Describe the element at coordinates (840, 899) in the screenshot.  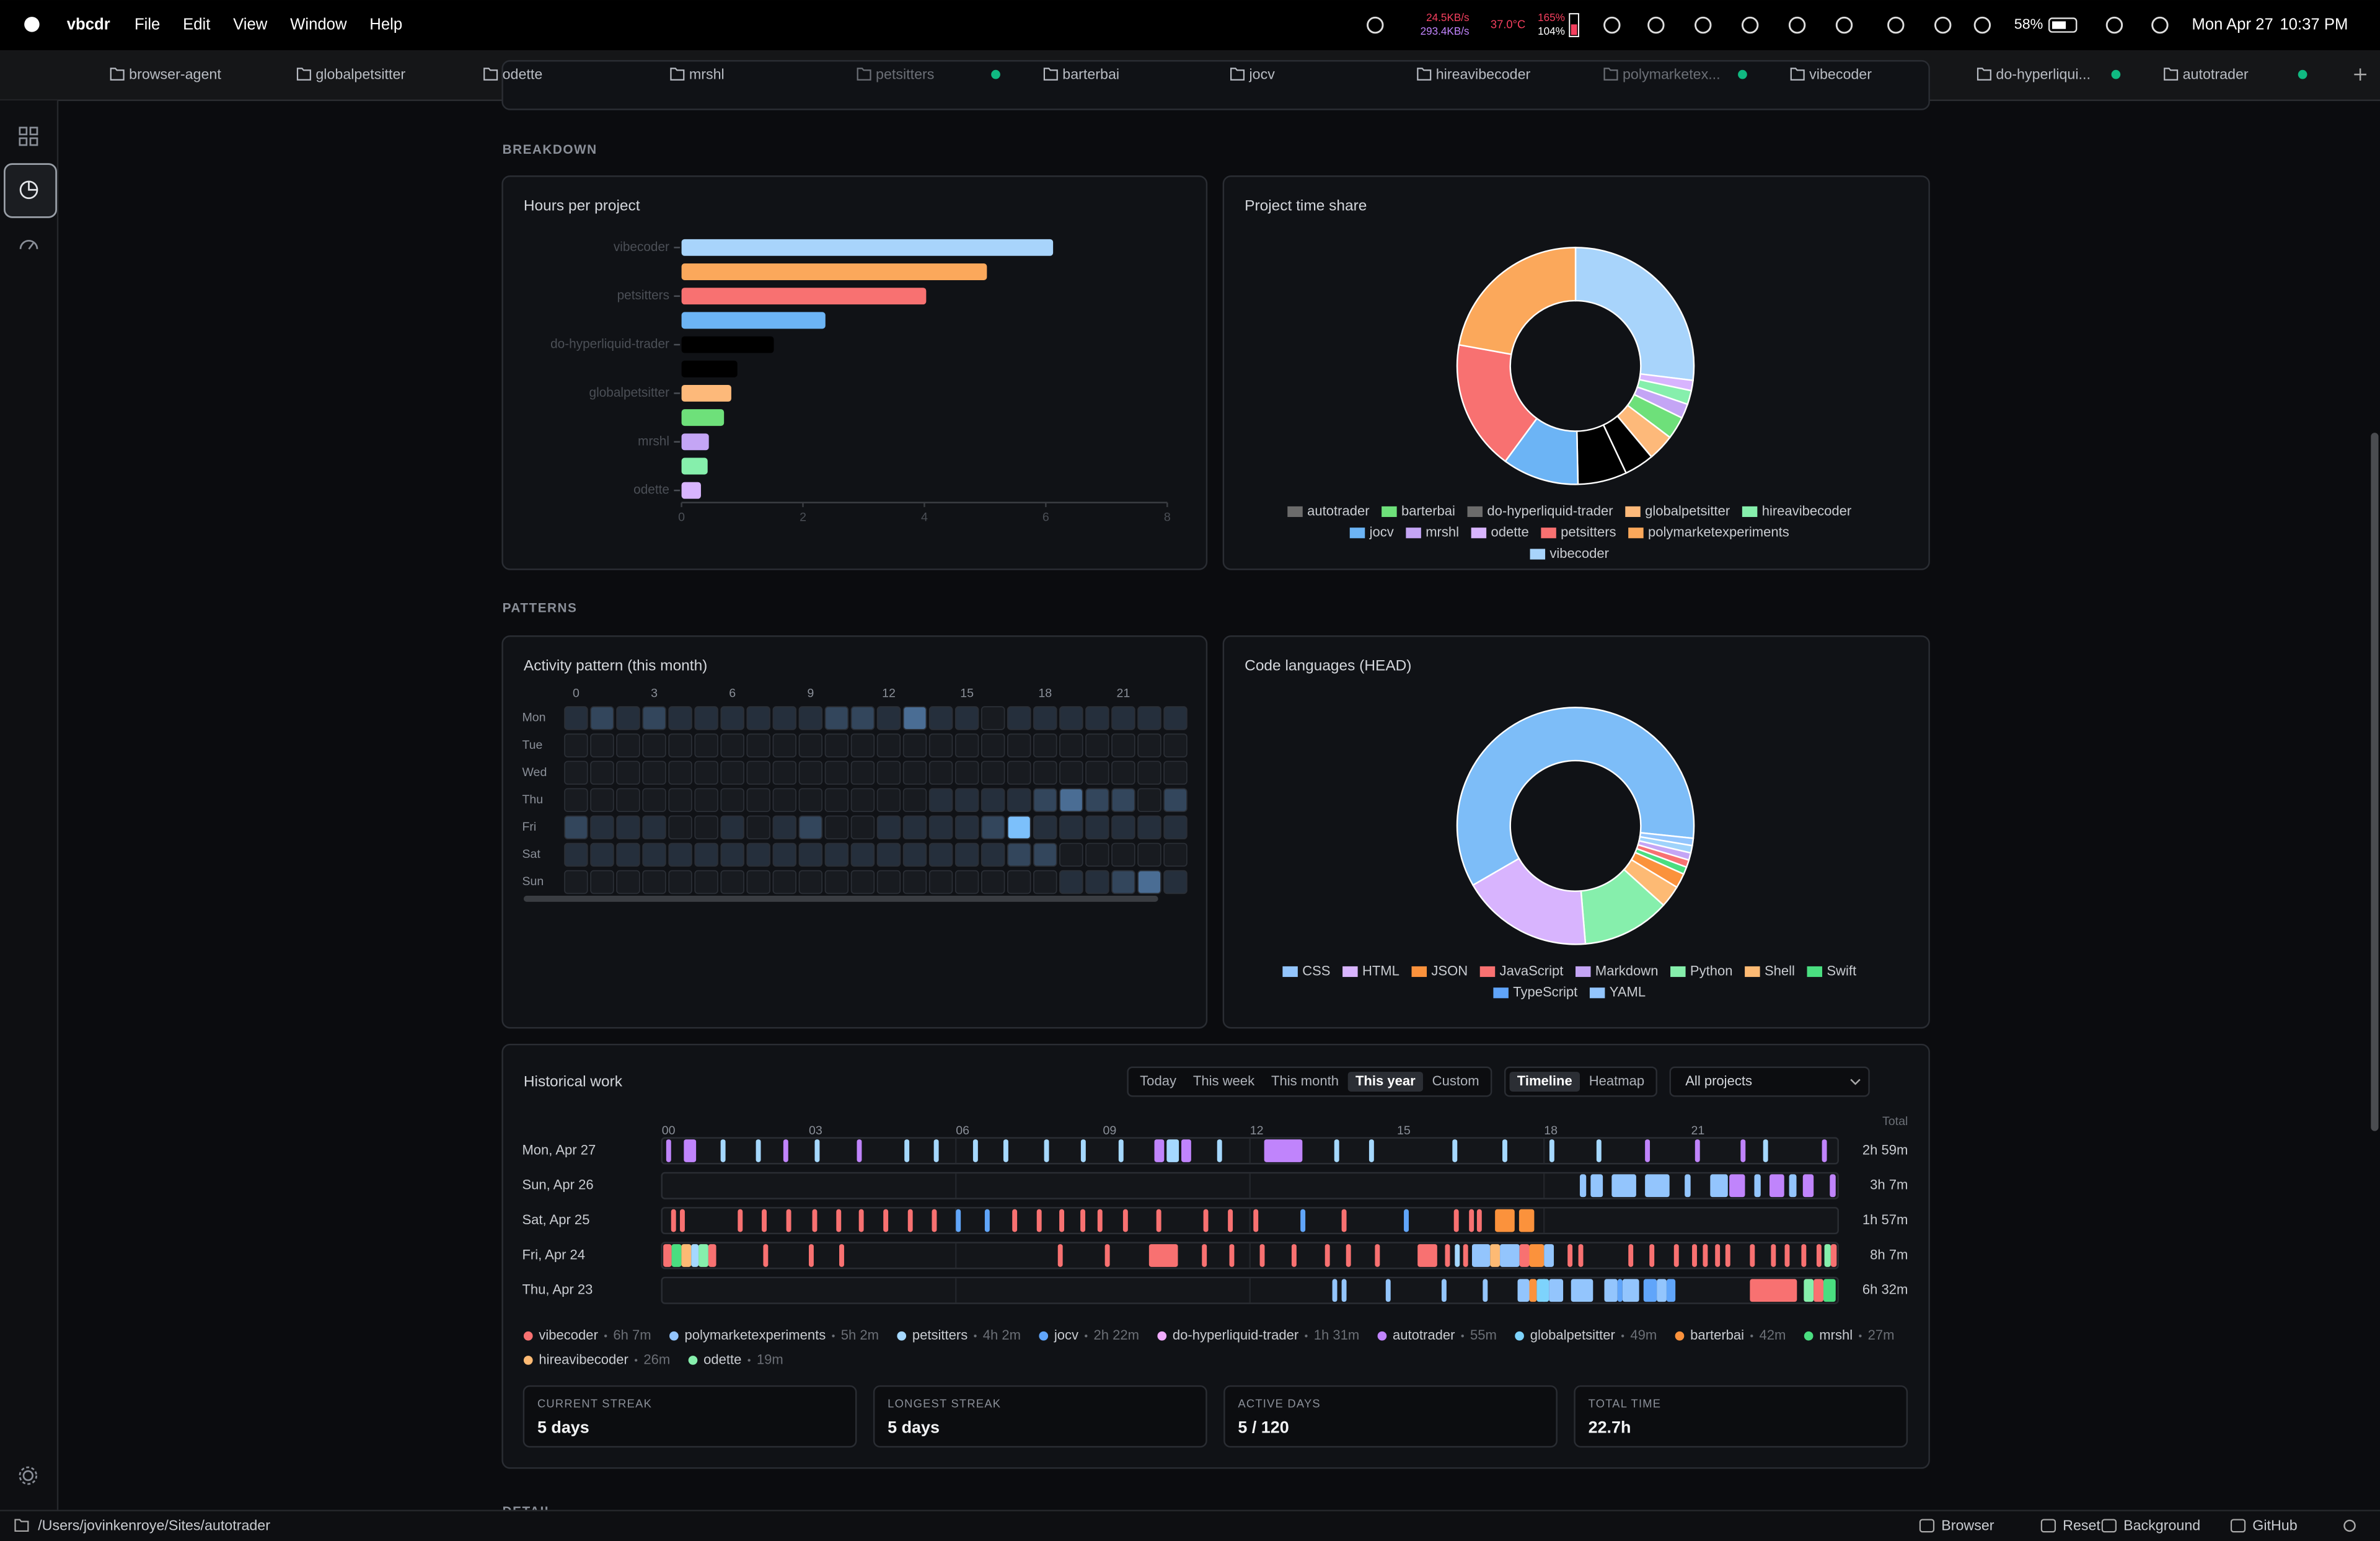
I see `heatmap-scrollbar` at that location.